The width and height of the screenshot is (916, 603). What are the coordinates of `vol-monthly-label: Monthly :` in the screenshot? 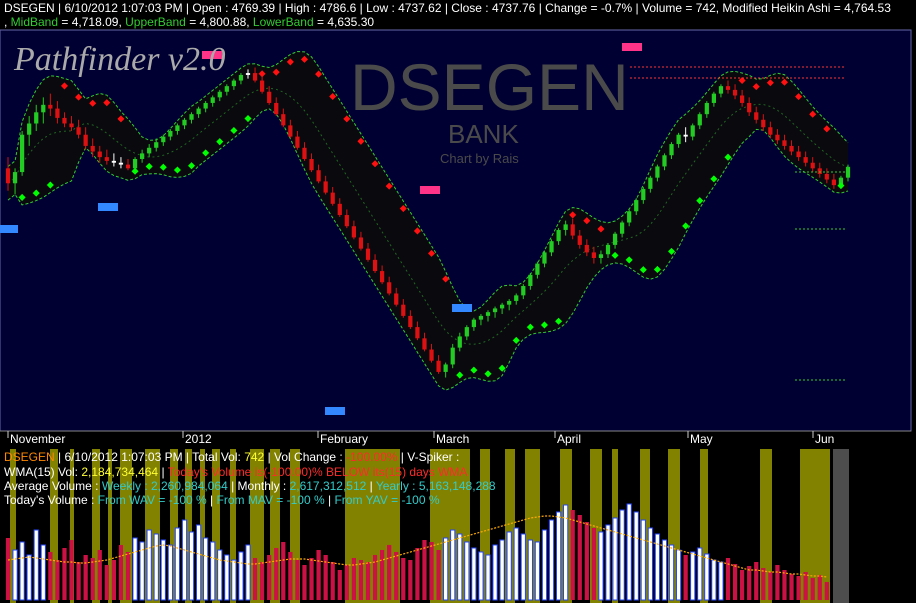 It's located at (262, 486).